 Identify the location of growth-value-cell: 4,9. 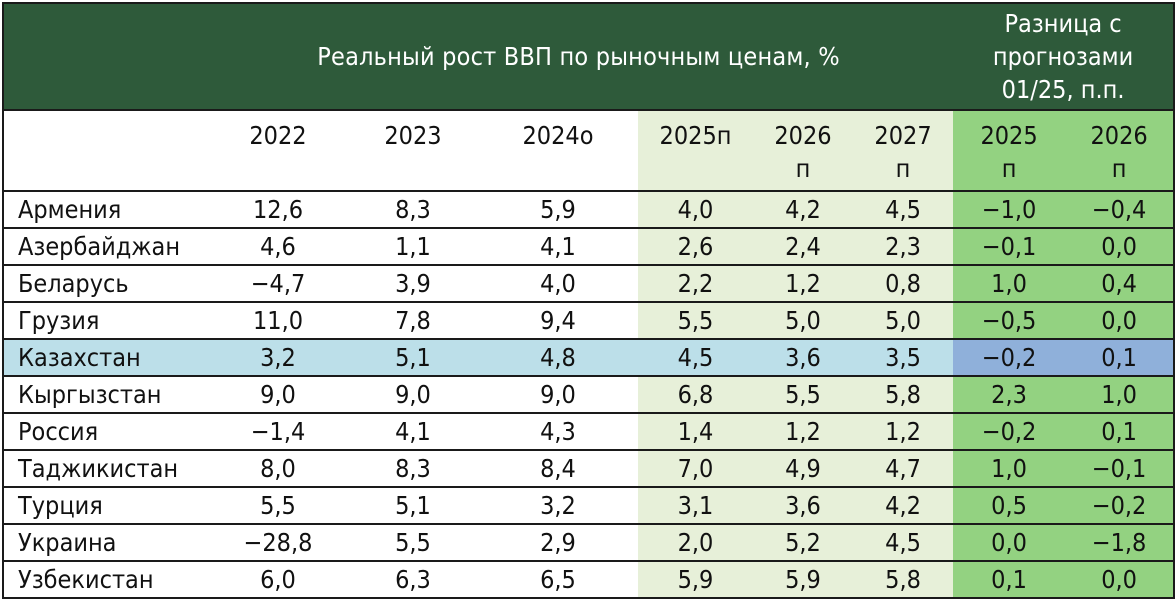
(803, 469).